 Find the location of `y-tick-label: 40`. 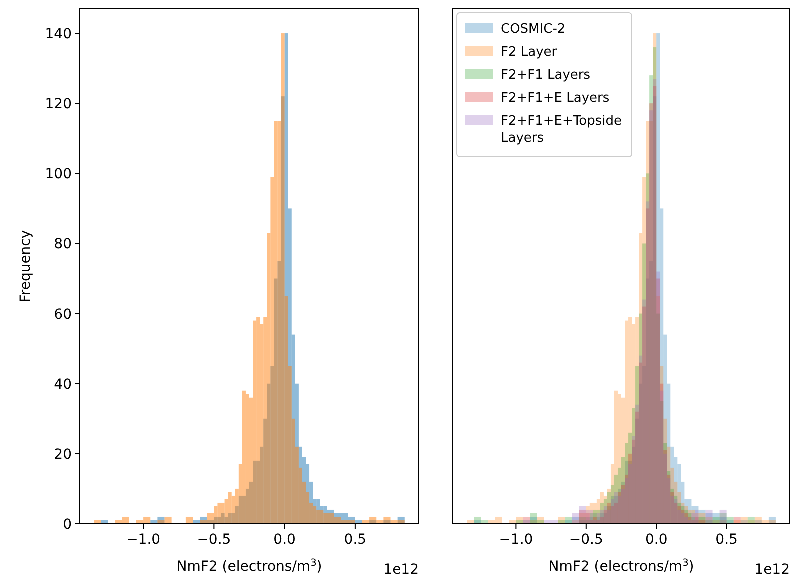

y-tick-label: 40 is located at coordinates (63, 384).